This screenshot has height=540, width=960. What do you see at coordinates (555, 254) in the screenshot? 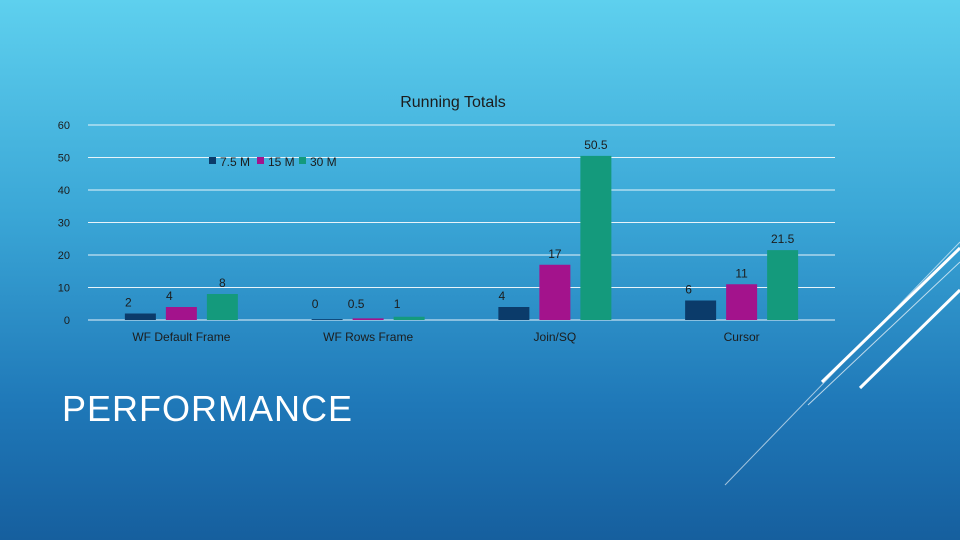
I see `data-label-2-1: 17` at bounding box center [555, 254].